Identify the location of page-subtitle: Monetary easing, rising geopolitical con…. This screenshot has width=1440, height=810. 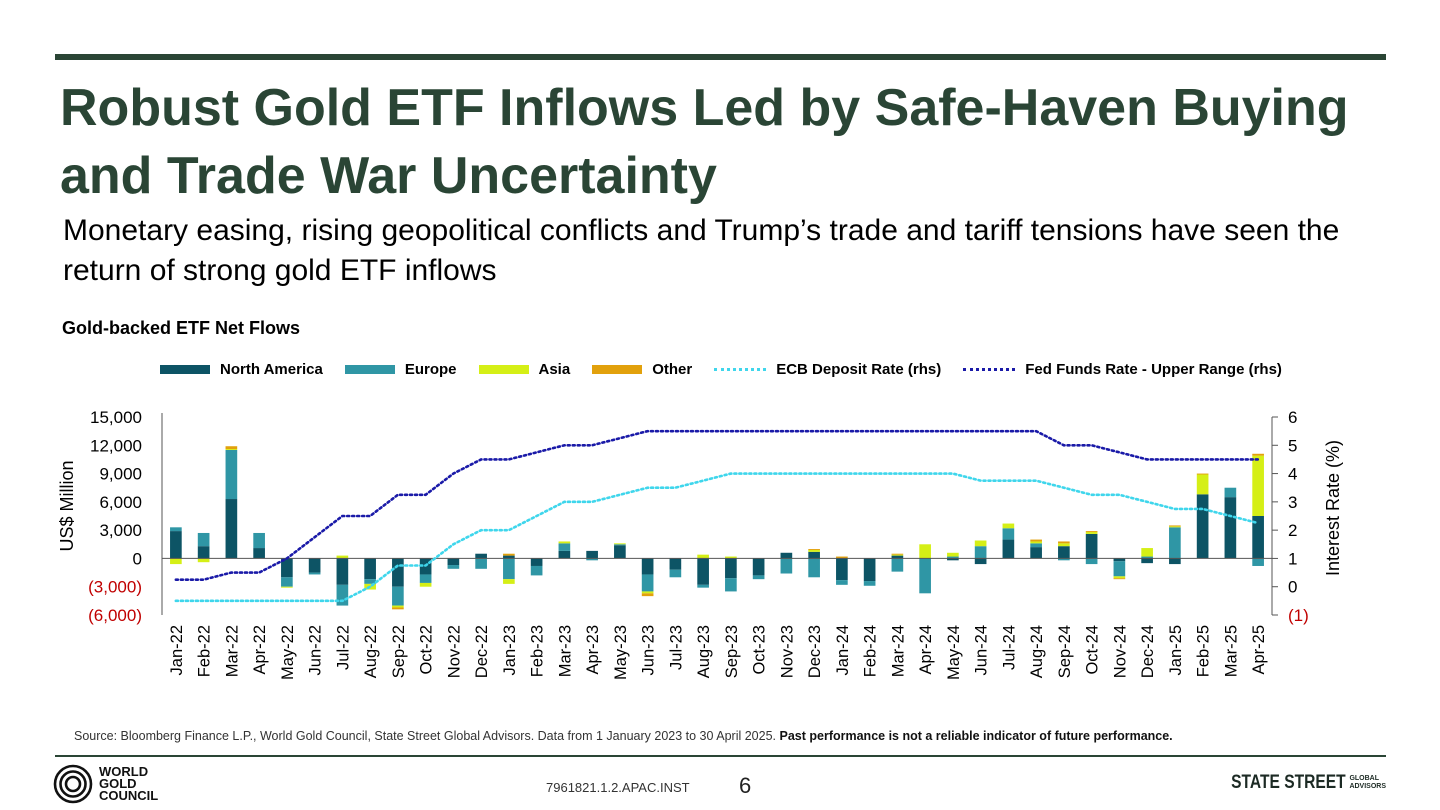
(701, 250).